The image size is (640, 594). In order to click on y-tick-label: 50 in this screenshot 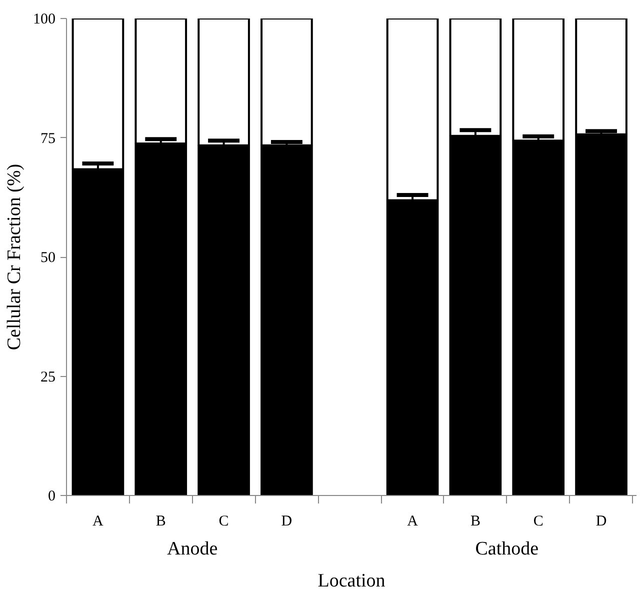, I will do `click(48, 258)`.